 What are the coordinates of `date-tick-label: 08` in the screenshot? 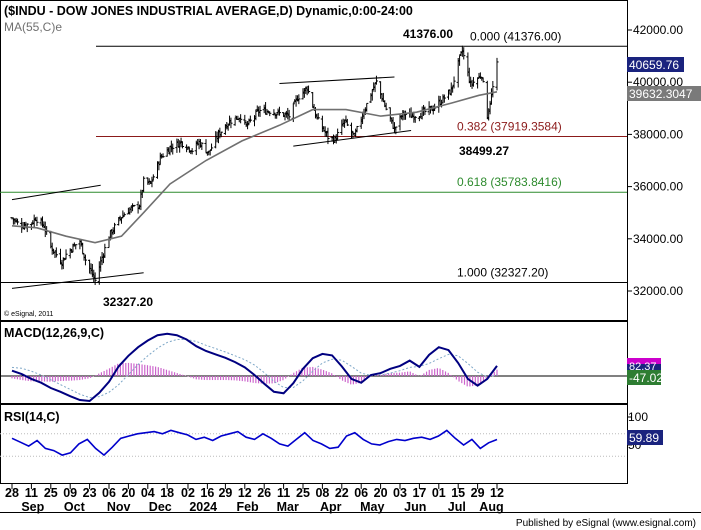 It's located at (322, 493).